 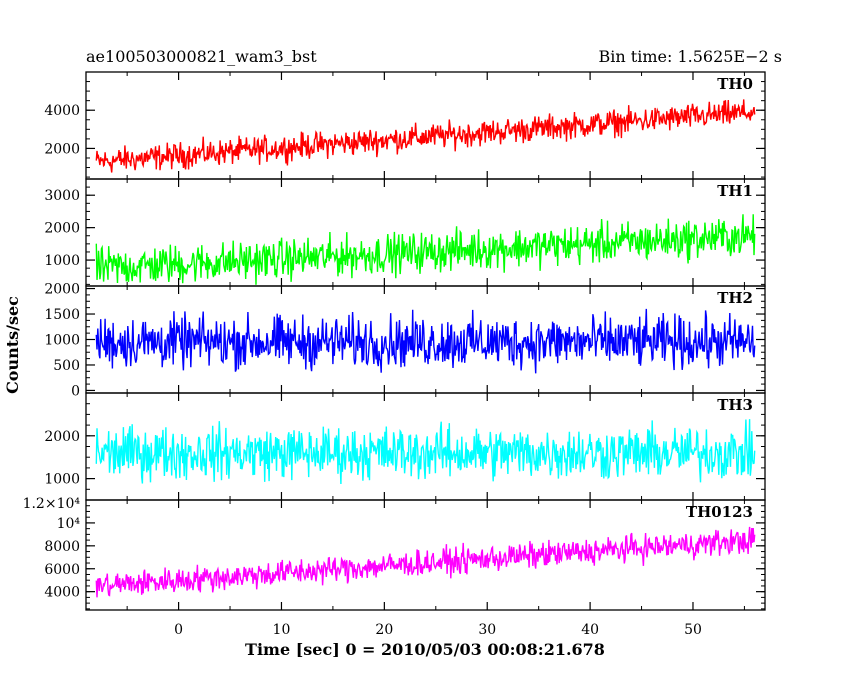 What do you see at coordinates (590, 630) in the screenshot?
I see `x-tick-label: 40` at bounding box center [590, 630].